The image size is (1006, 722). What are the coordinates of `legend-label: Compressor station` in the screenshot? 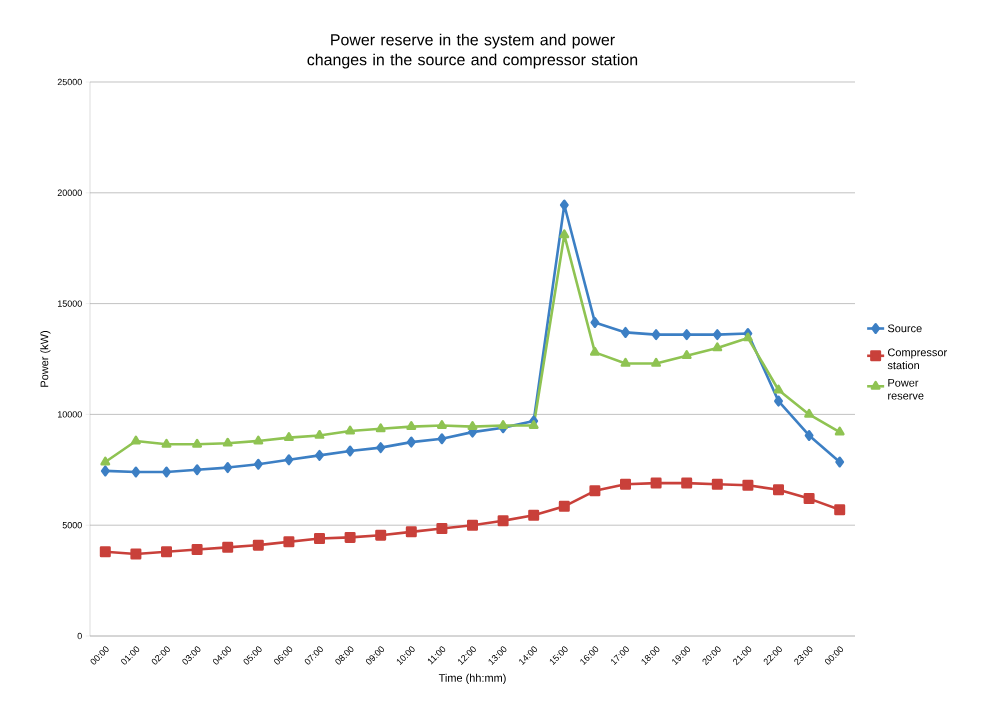 It's located at (917, 359).